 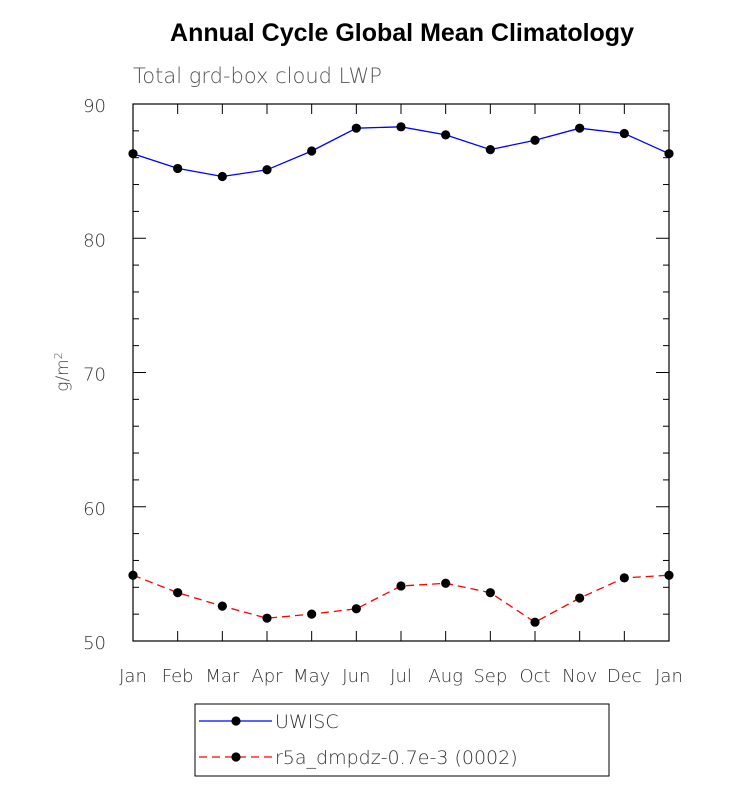 What do you see at coordinates (94, 509) in the screenshot?
I see `y-tick-label: 60` at bounding box center [94, 509].